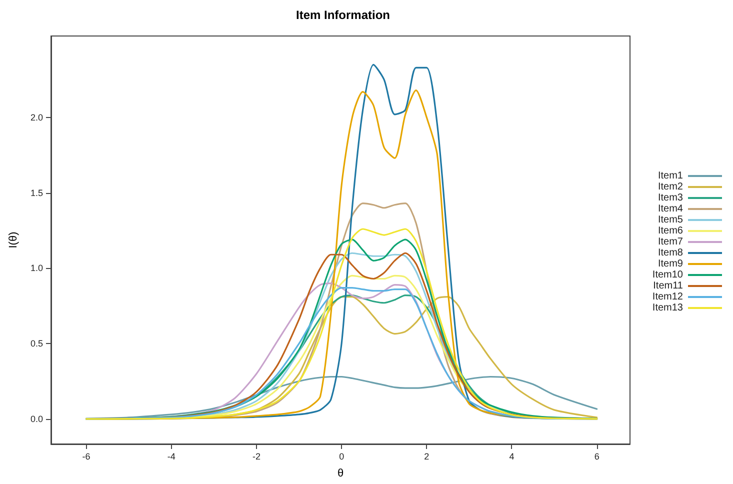 Image resolution: width=733 pixels, height=484 pixels. What do you see at coordinates (427, 457) in the screenshot?
I see `x-tick-label: 2` at bounding box center [427, 457].